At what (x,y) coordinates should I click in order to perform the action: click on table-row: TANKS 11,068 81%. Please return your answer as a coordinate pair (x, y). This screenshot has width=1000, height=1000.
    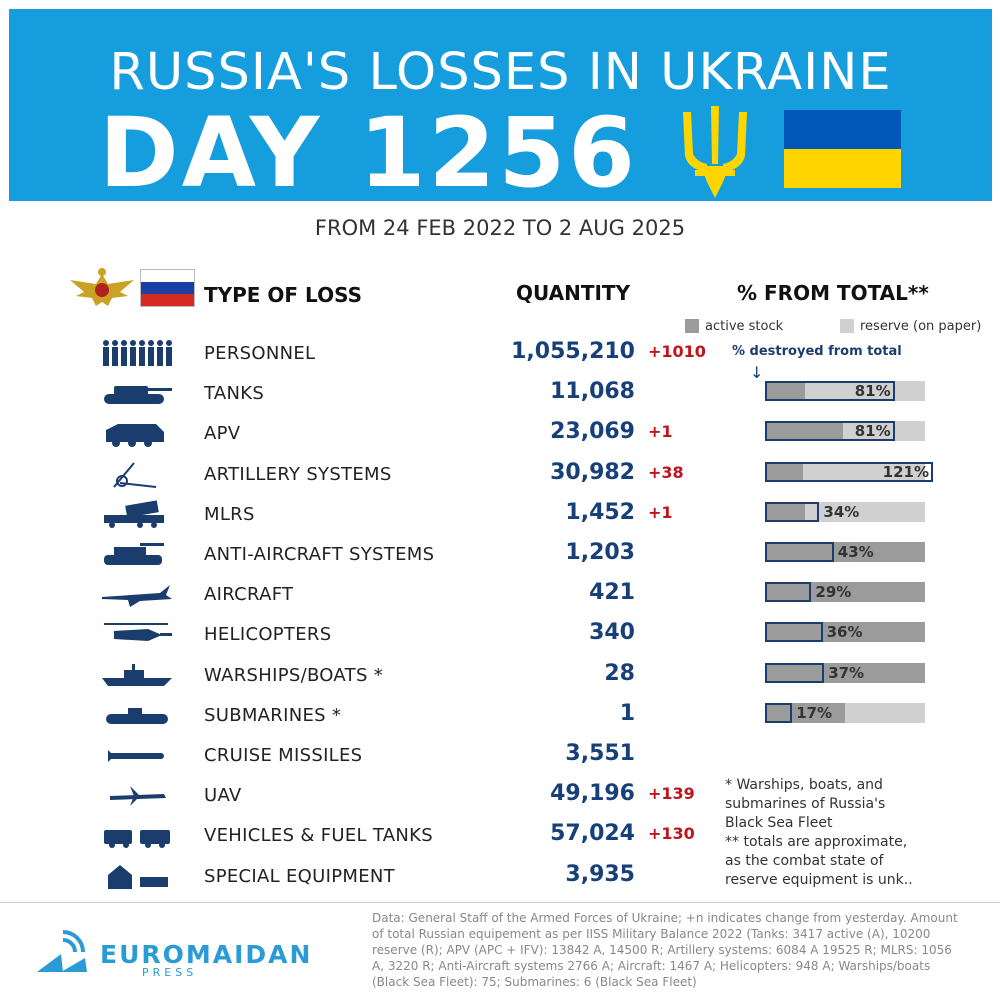
    Looking at the image, I should click on (500, 393).